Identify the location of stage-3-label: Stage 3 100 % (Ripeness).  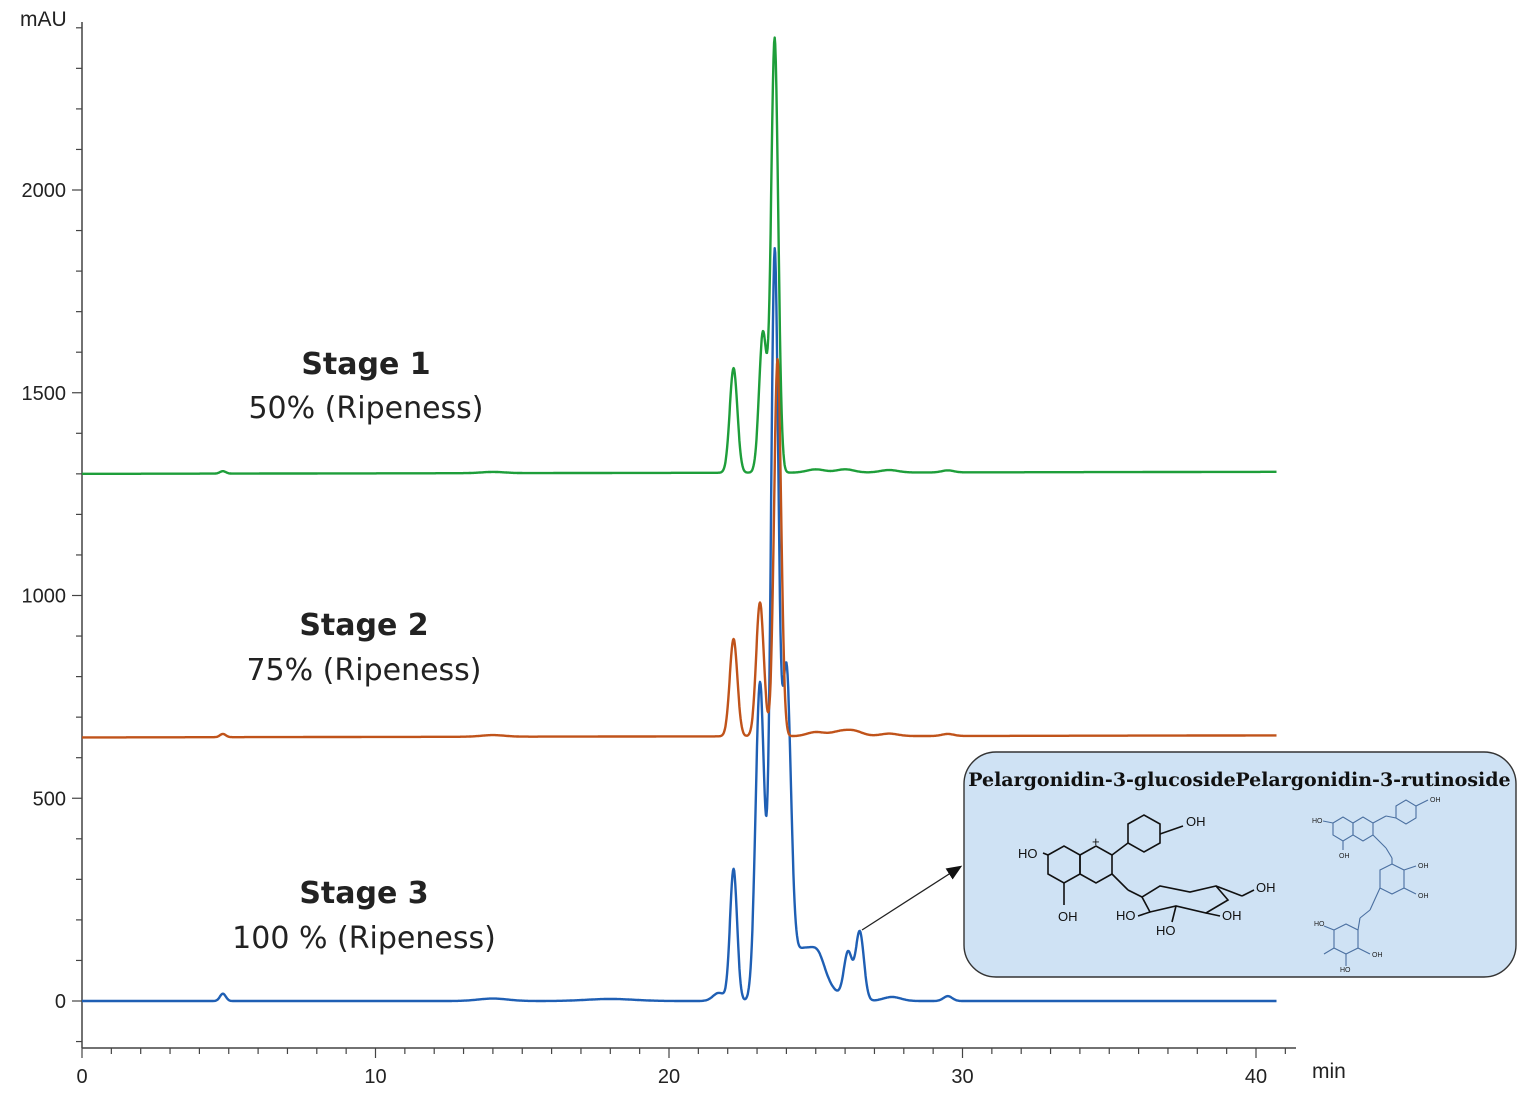
(364, 916).